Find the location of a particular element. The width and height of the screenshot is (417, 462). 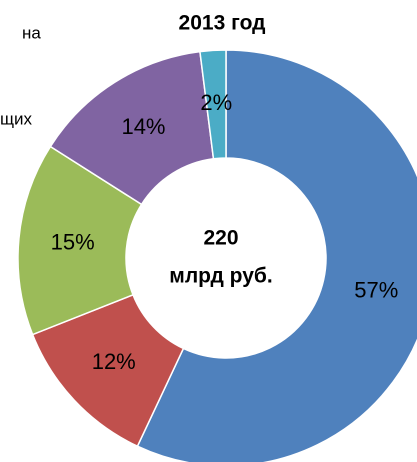

center-label: млрд руб. is located at coordinates (220, 276).